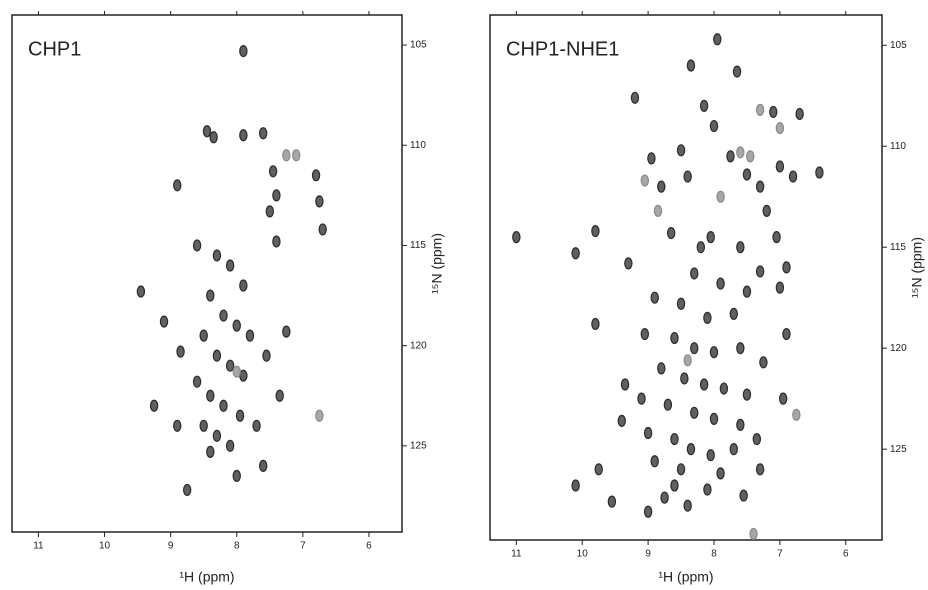 This screenshot has height=590, width=928. I want to click on panel-title: CHP1, so click(54, 49).